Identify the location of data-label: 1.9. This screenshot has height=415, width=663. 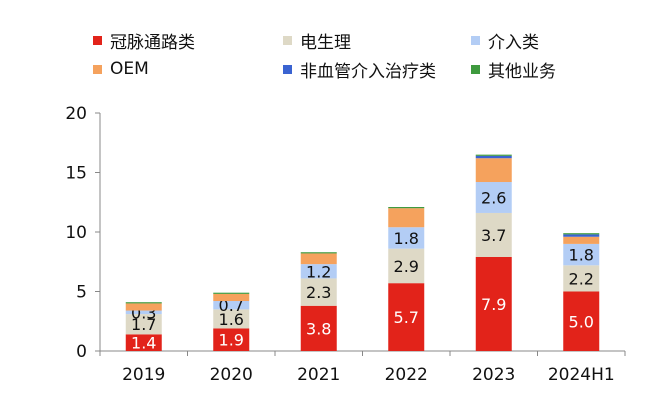
(231, 340).